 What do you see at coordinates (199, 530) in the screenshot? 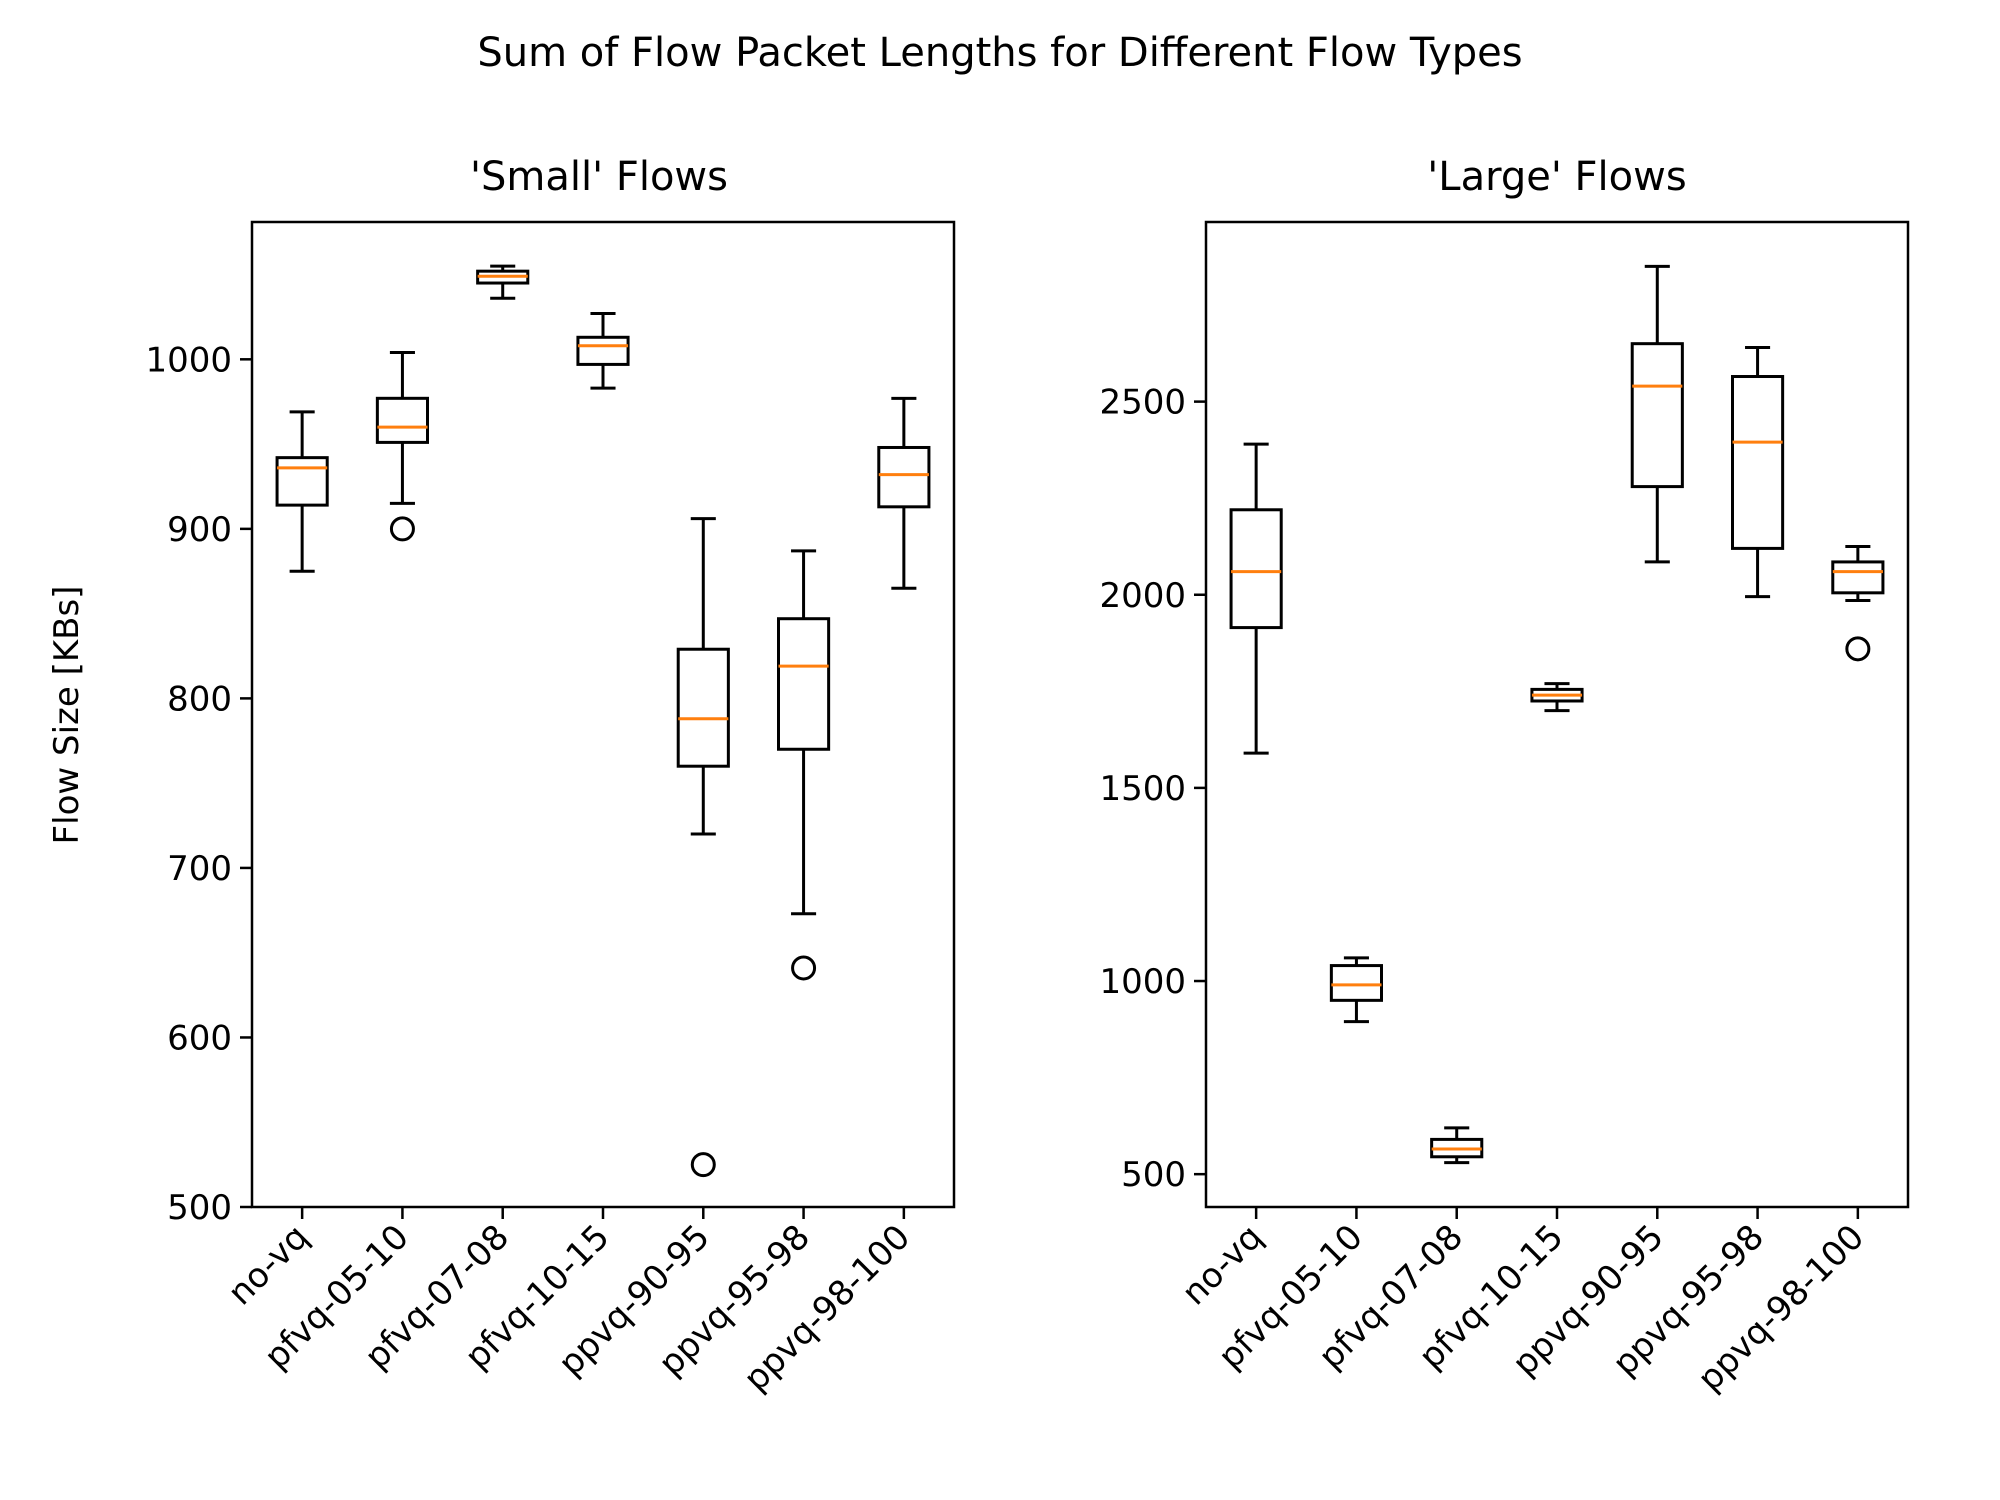
I see `y-tick-label: 900` at bounding box center [199, 530].